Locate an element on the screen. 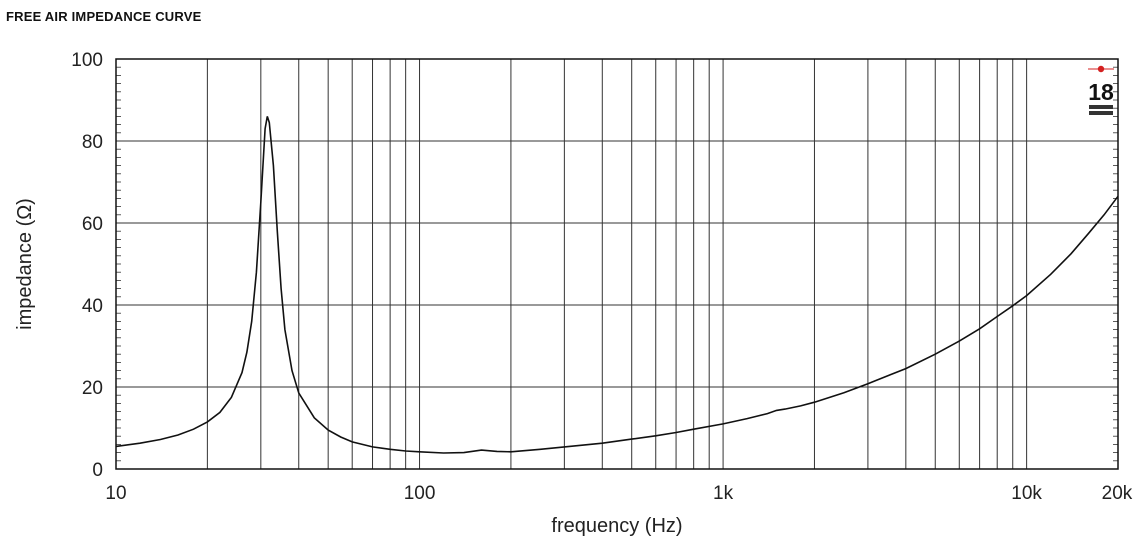 The image size is (1142, 543). brand-logo: 18 is located at coordinates (1101, 90).